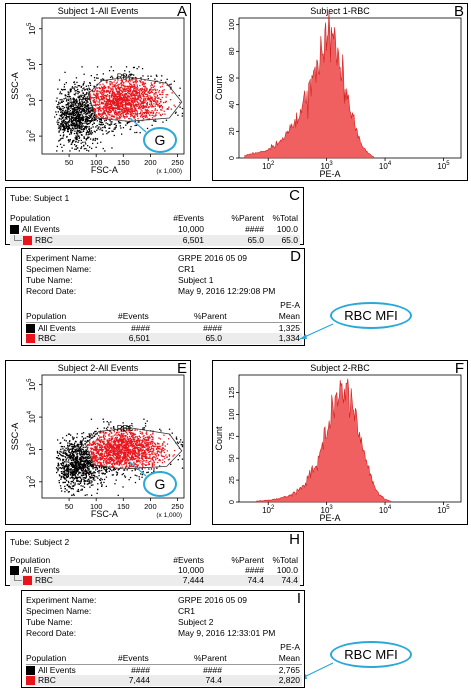 The width and height of the screenshot is (471, 700). Describe the element at coordinates (191, 229) in the screenshot. I see `events-value: 10,000` at that location.